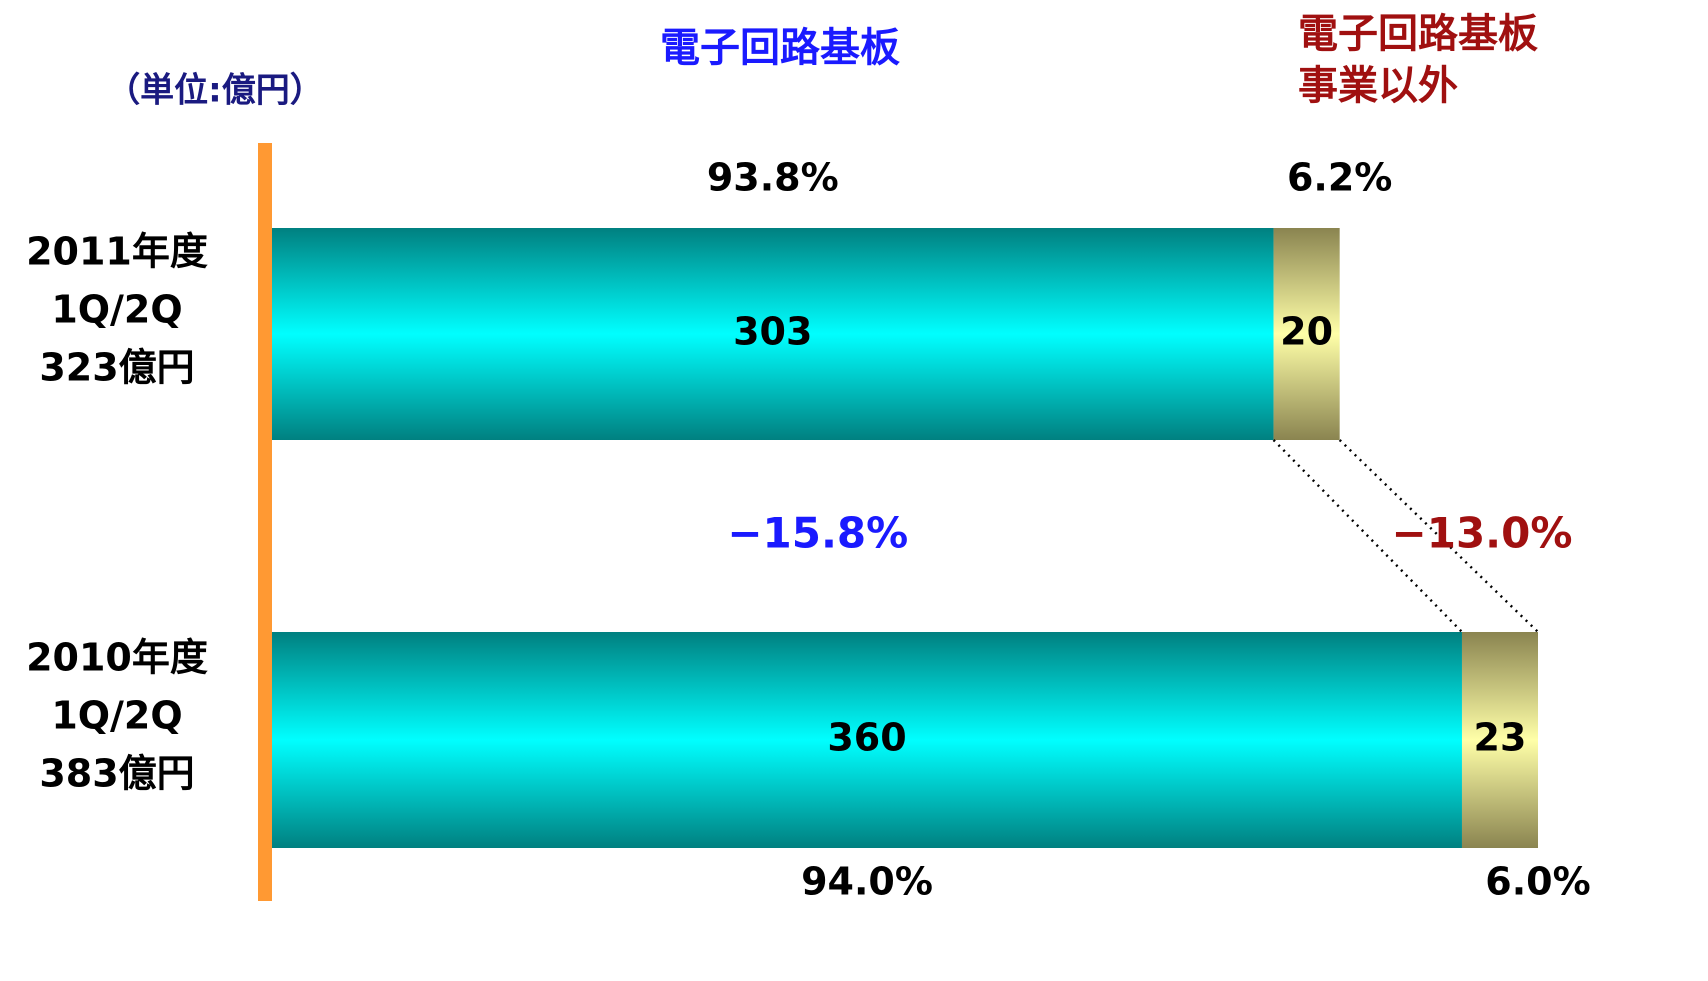  Describe the element at coordinates (1482, 533) in the screenshot. I see `change-label: −13.0%` at that location.